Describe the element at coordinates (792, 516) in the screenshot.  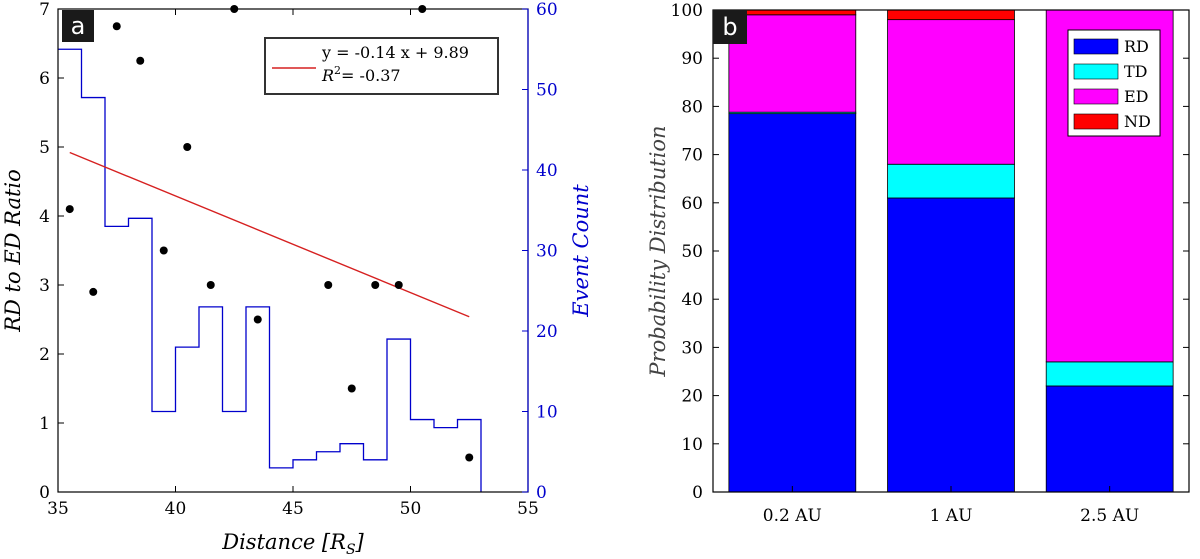
I see `x-tick-label: 0.2 AU` at that location.